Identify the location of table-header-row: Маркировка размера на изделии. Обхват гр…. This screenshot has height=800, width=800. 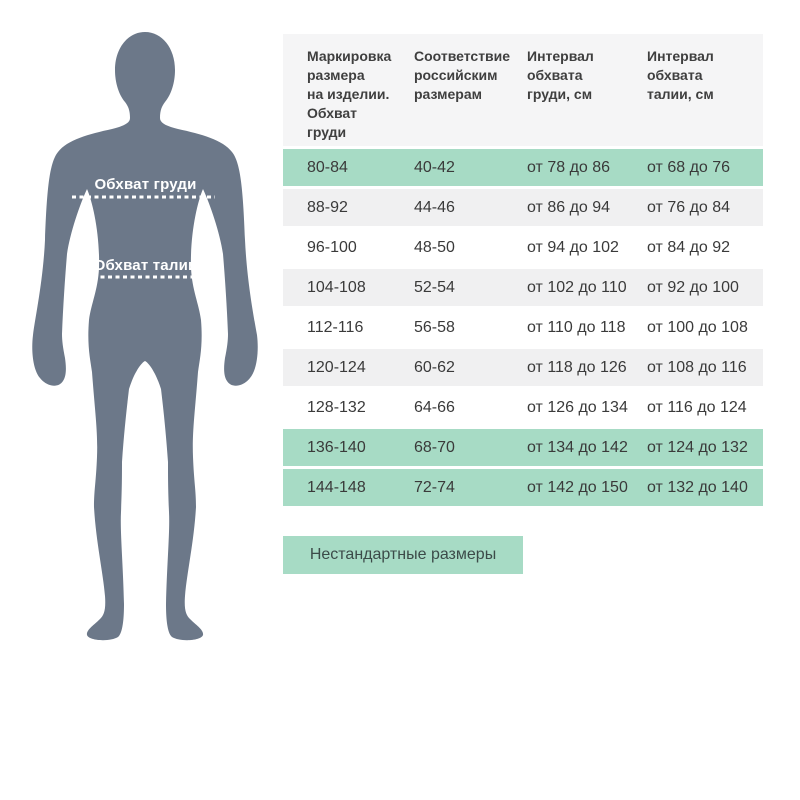
(523, 90).